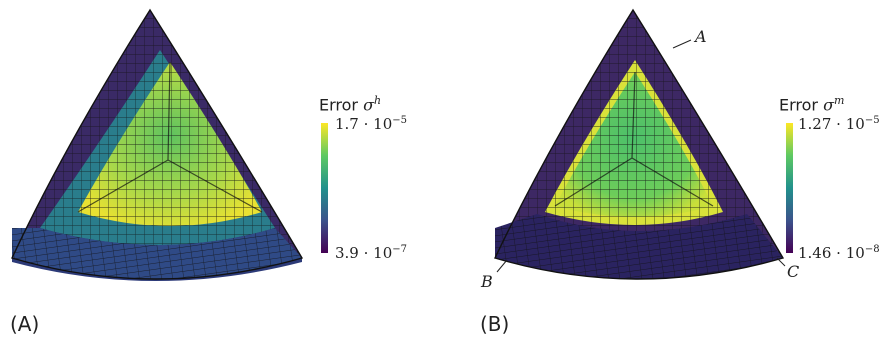 This screenshot has height=343, width=895. Describe the element at coordinates (157, 269) in the screenshot. I see `bottom-face-a` at that location.